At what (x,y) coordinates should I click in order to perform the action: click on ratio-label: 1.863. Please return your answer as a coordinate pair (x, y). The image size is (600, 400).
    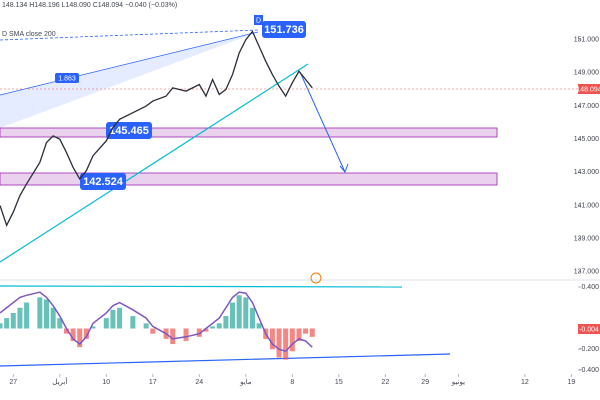
    Looking at the image, I should click on (67, 78).